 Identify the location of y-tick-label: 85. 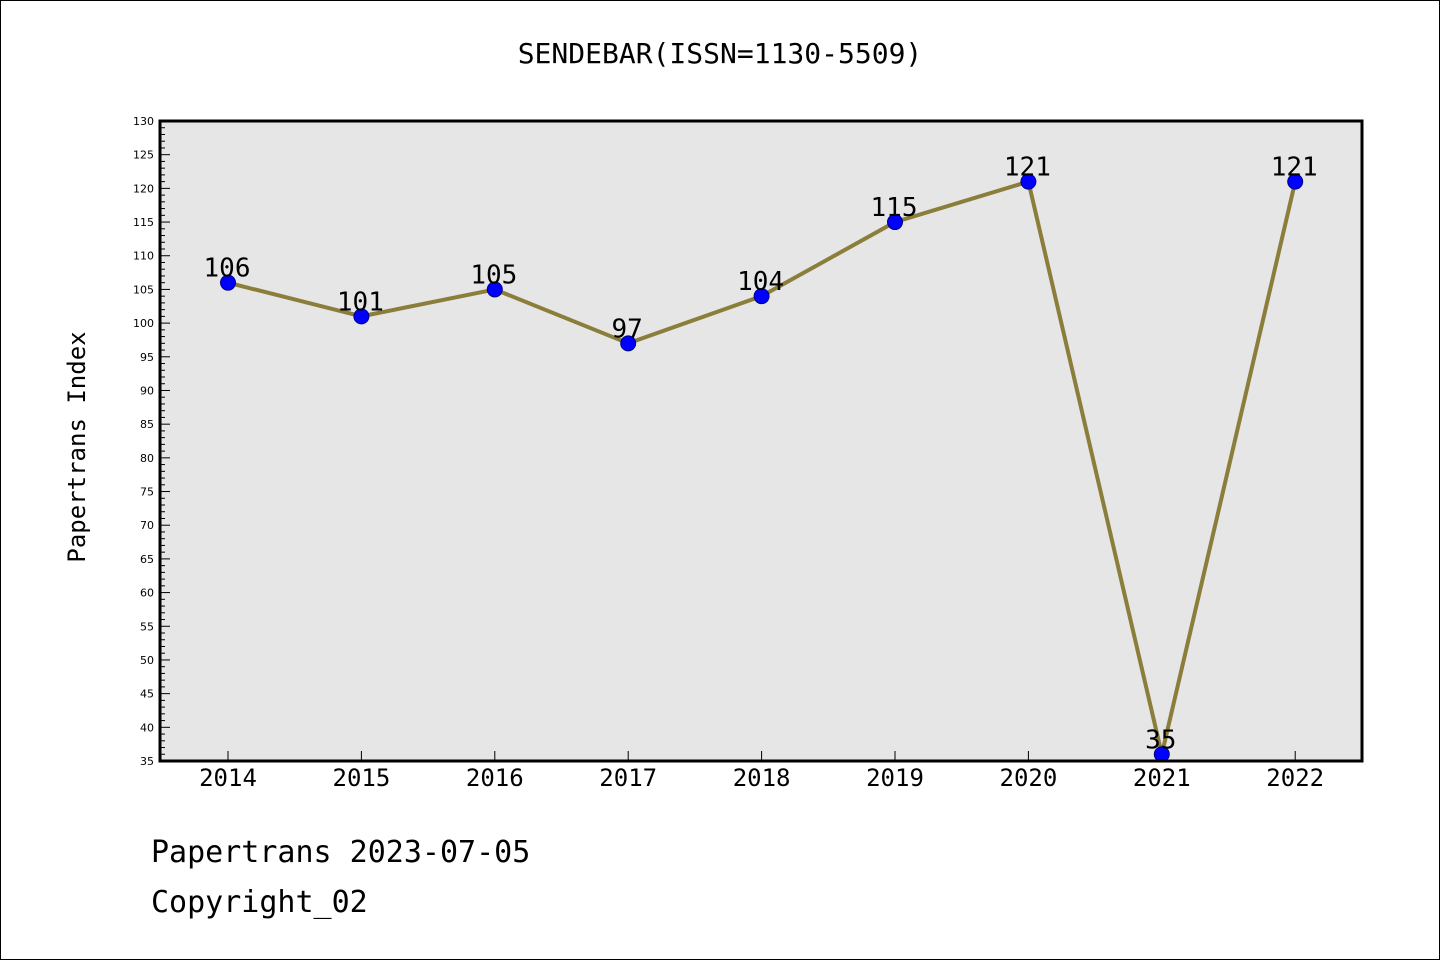
(147, 424).